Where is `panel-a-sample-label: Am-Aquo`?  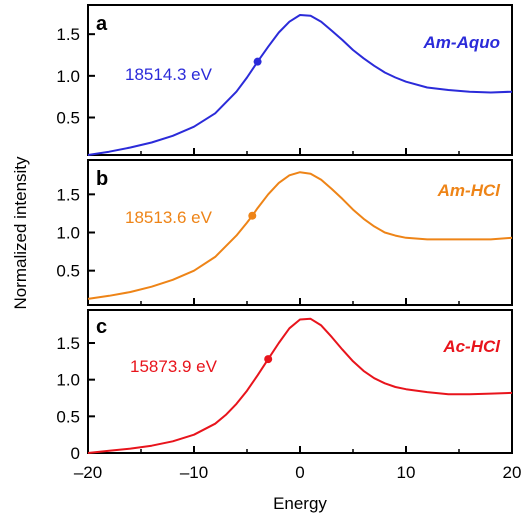 panel-a-sample-label: Am-Aquo is located at coordinates (461, 42).